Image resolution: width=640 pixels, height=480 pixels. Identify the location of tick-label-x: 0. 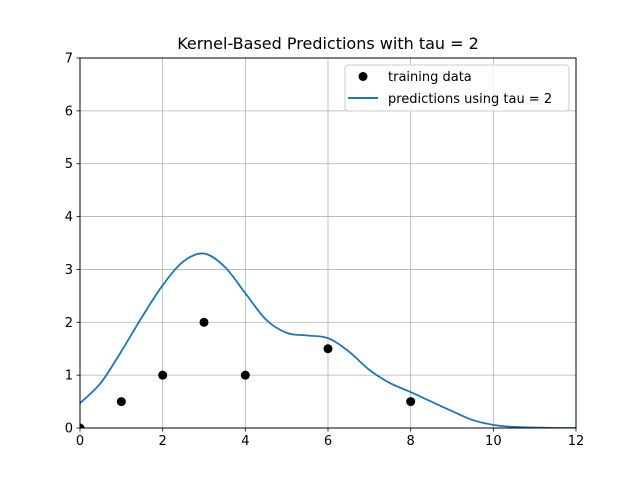
(80, 441).